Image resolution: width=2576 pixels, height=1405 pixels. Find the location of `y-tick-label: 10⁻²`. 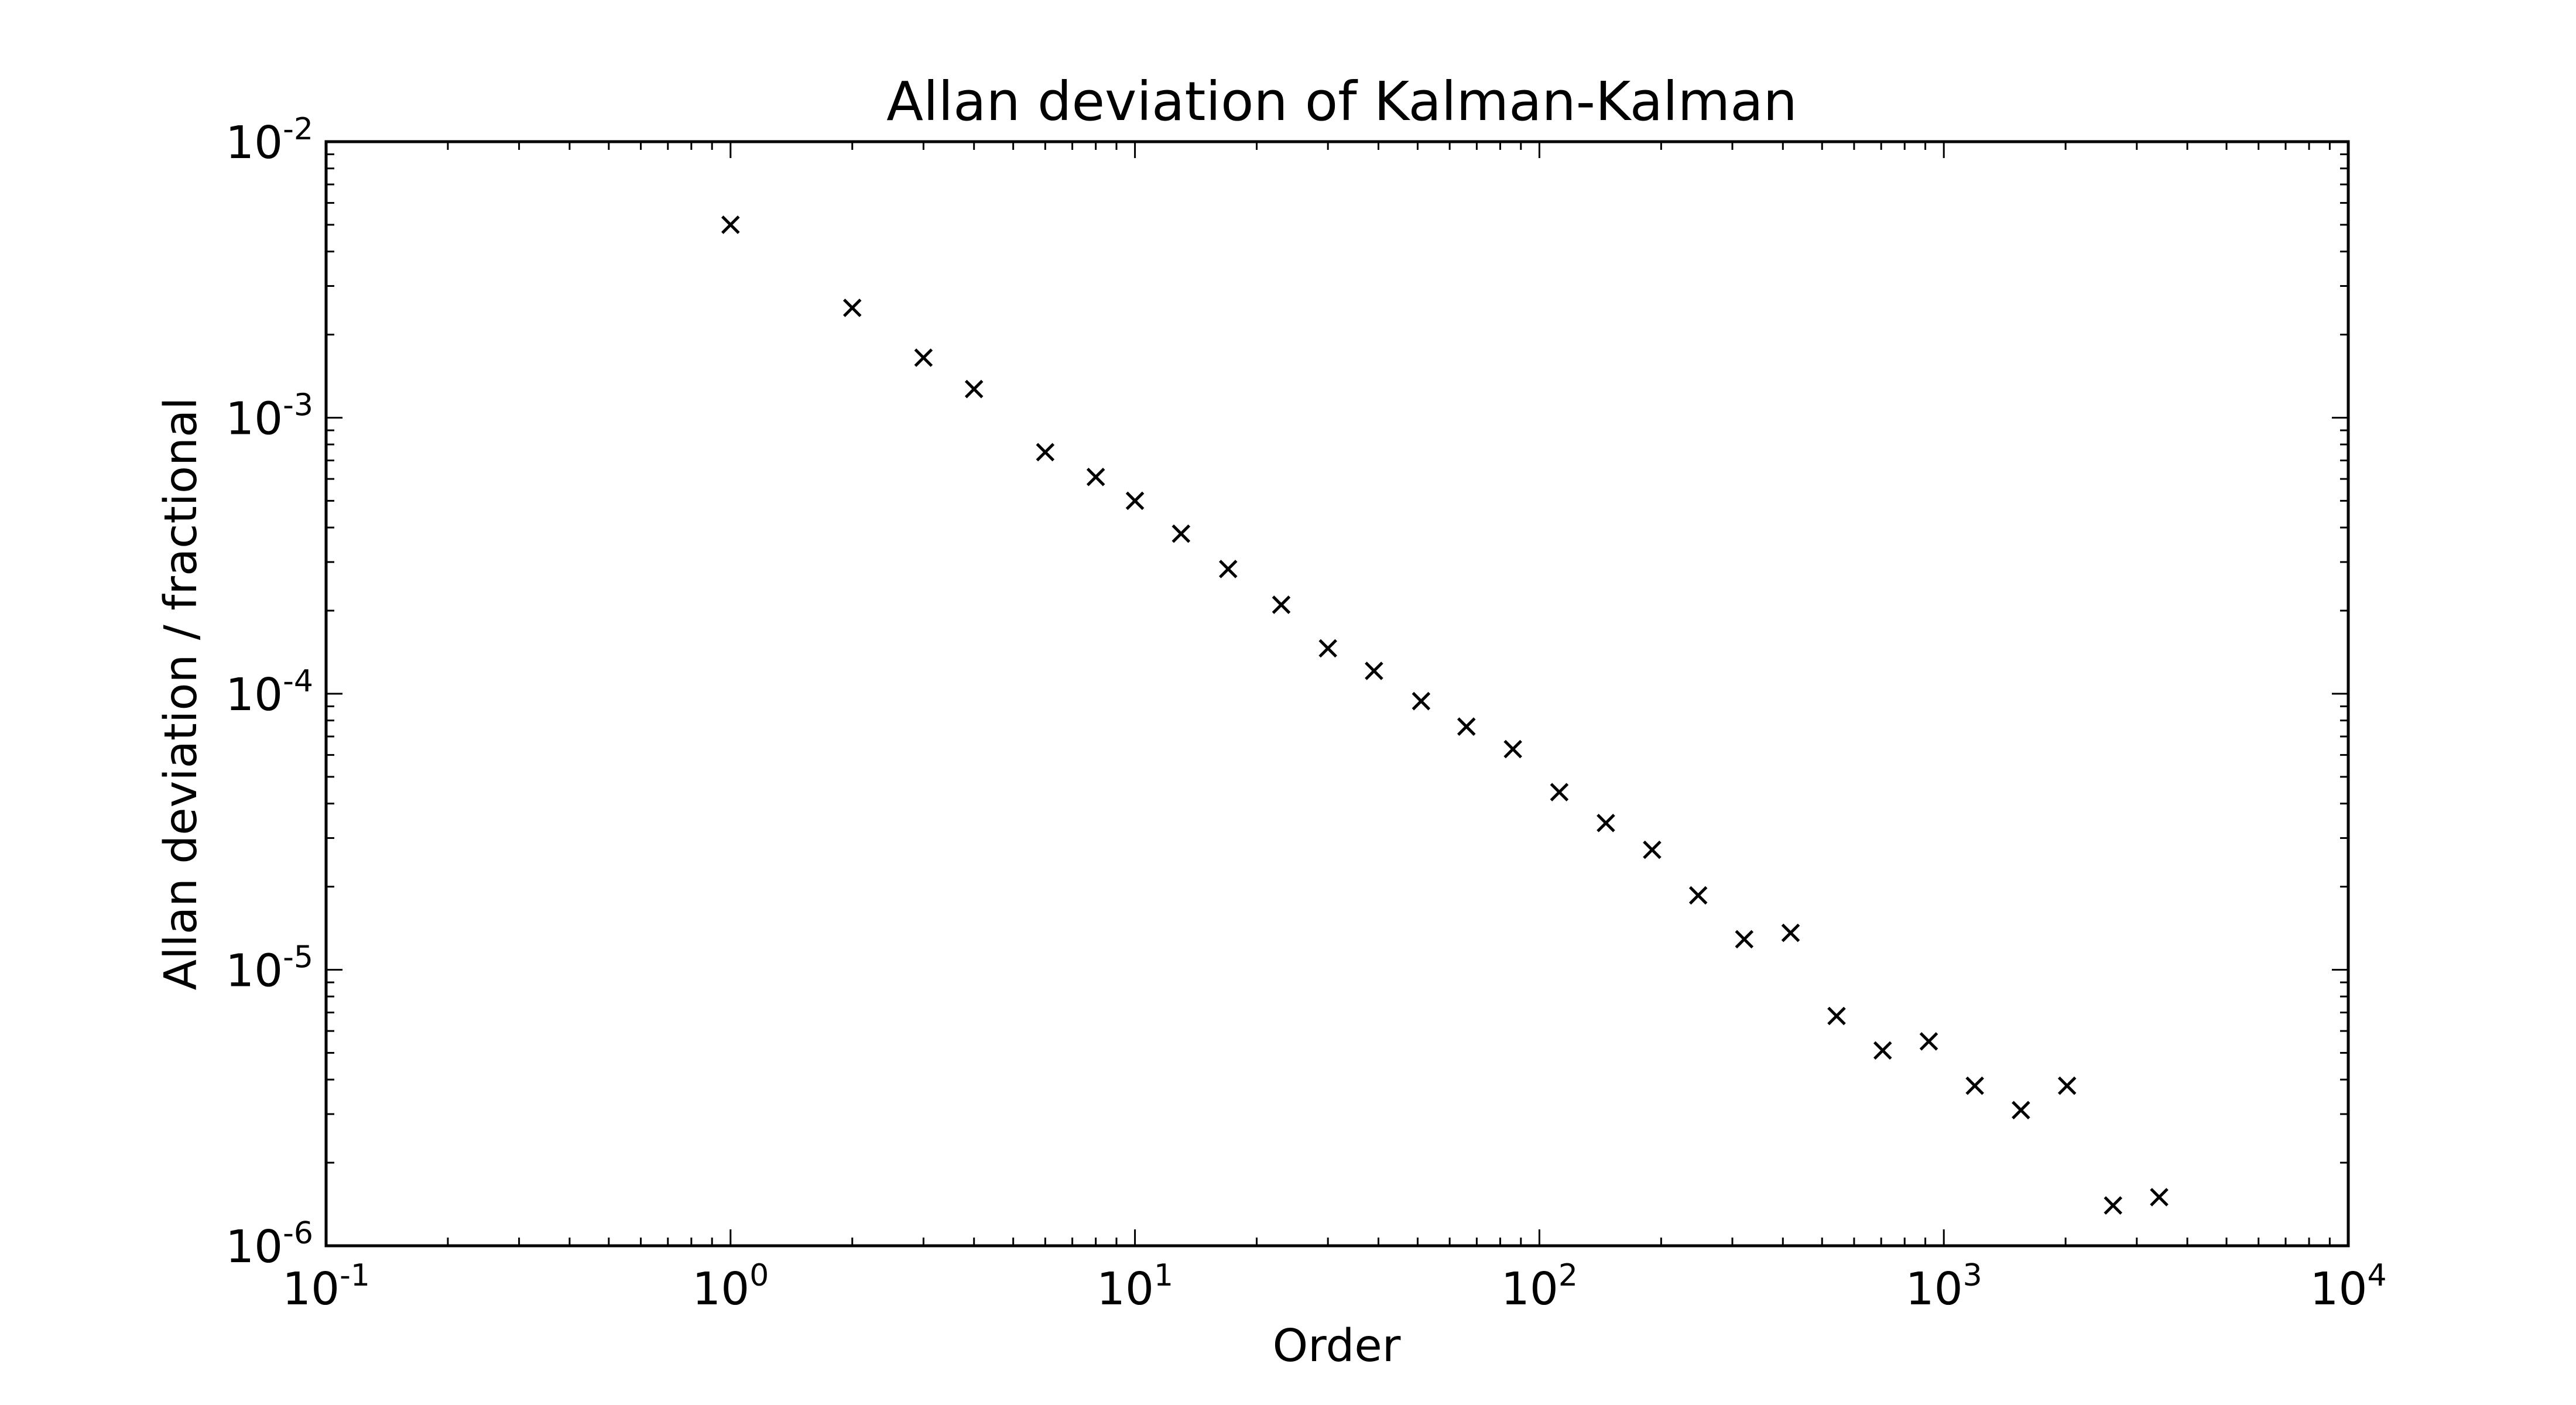

y-tick-label: 10⁻² is located at coordinates (269, 140).